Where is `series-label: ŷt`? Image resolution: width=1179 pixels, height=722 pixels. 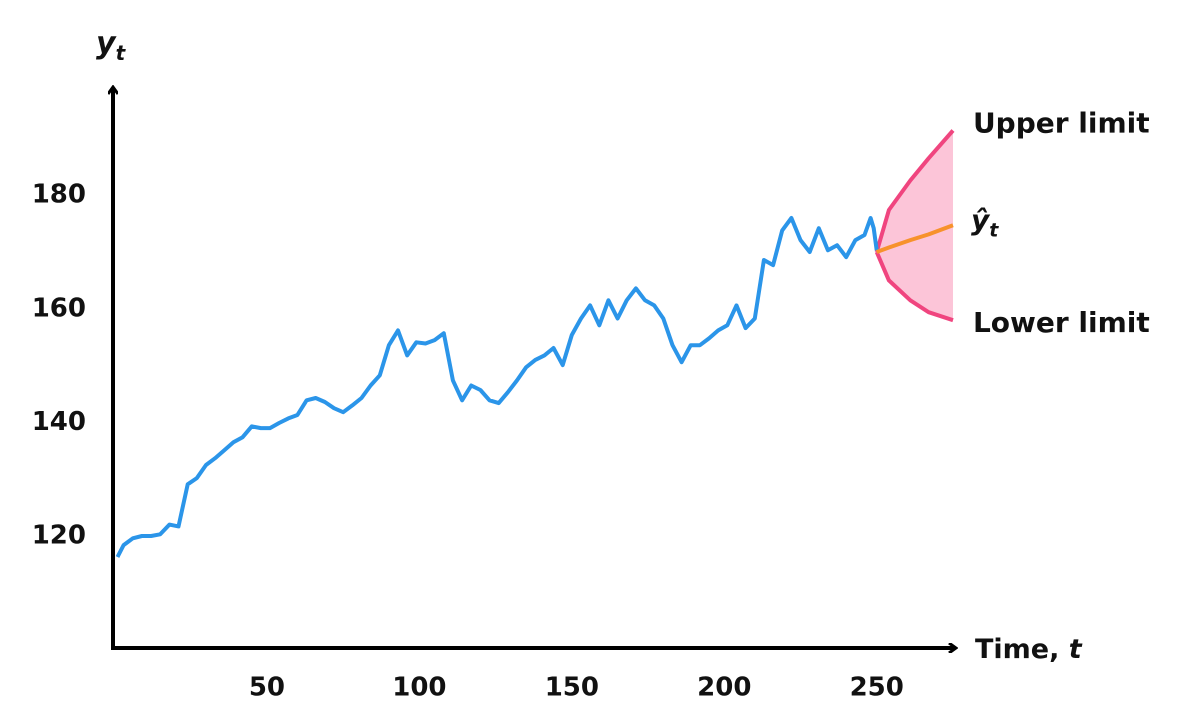
series-label: ŷt is located at coordinates (985, 222).